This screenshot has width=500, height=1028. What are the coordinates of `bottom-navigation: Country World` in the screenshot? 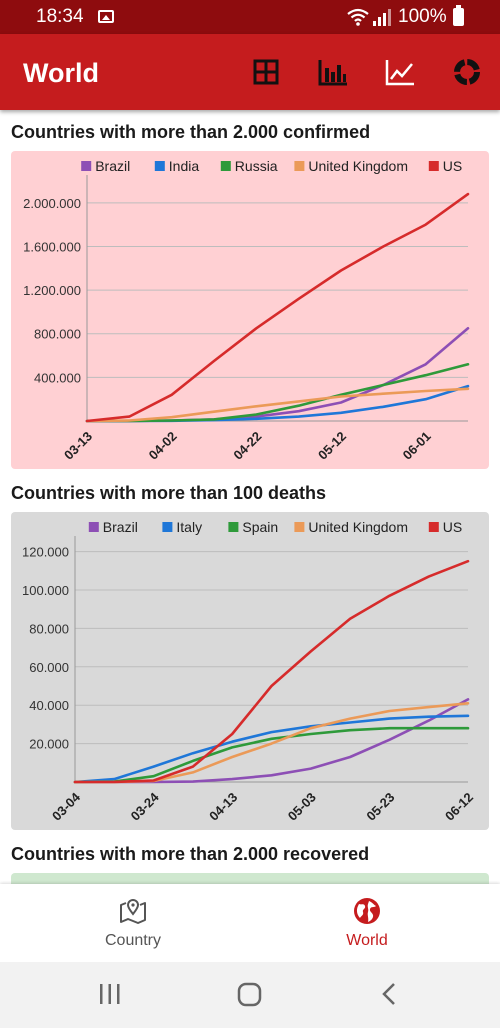 It's located at (250, 923).